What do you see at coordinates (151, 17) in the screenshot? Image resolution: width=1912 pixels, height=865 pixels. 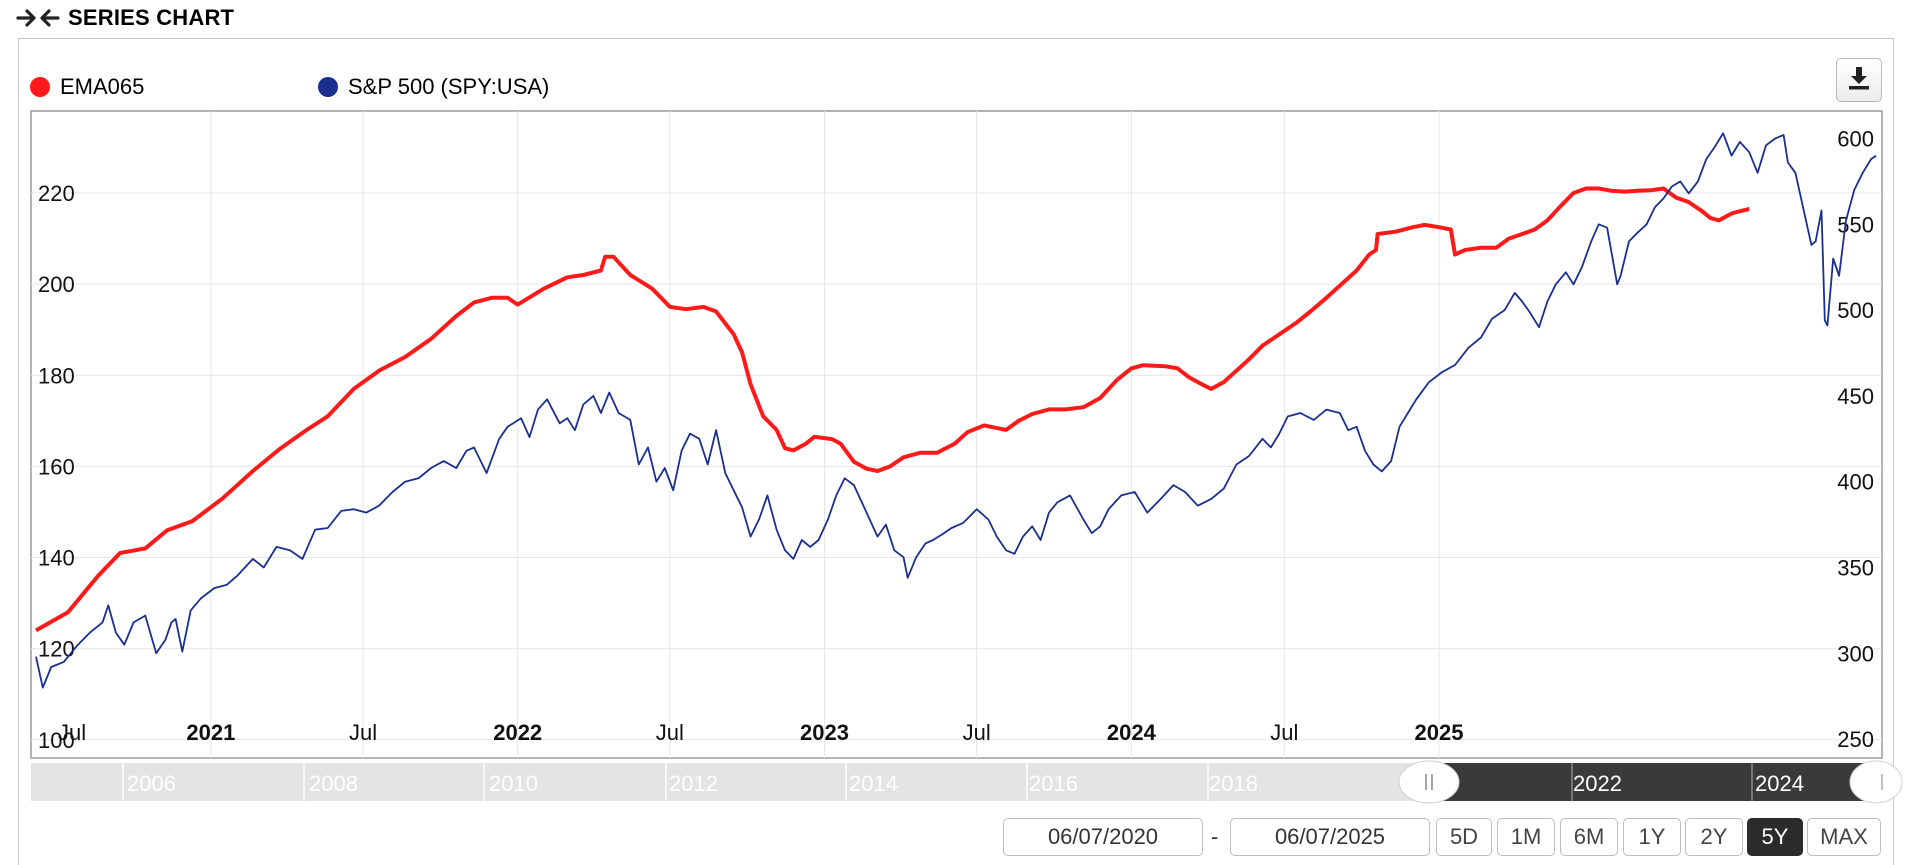 I see `chart-title: SERIES CHART` at bounding box center [151, 17].